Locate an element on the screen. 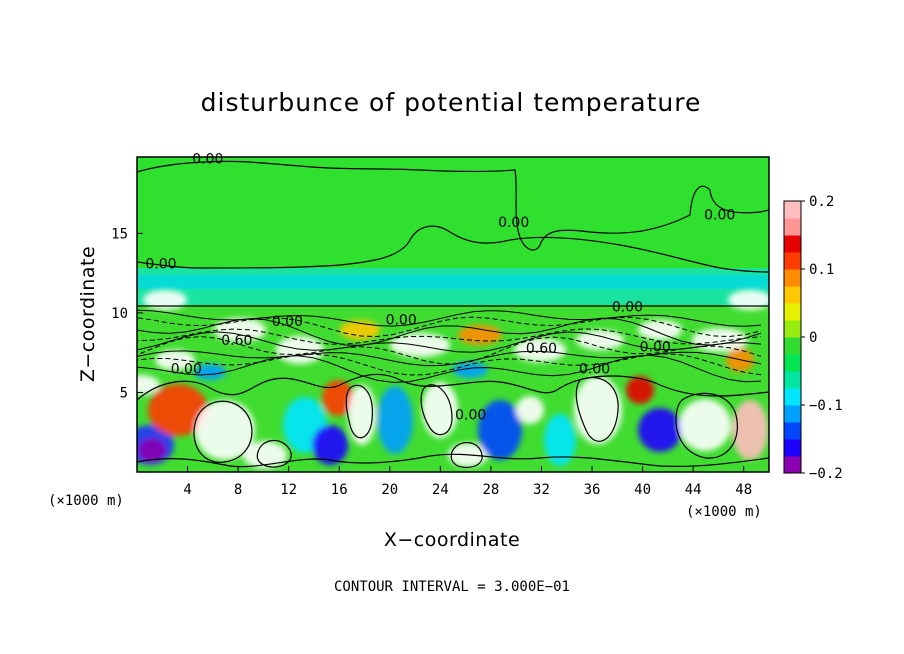  contour-wave-low is located at coordinates (453, 387).